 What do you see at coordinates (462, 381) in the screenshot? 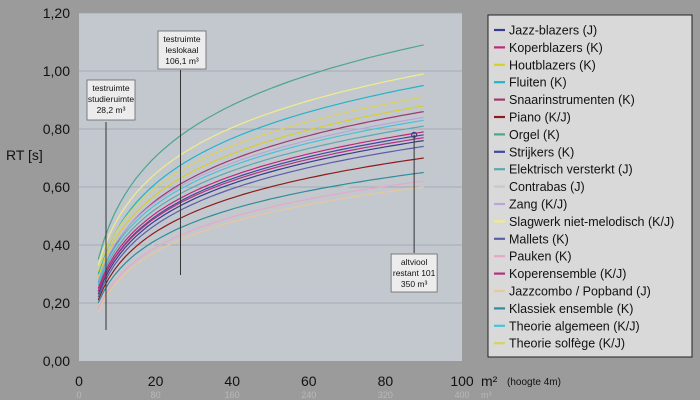
I see `x-tick-label: 100` at bounding box center [462, 381].